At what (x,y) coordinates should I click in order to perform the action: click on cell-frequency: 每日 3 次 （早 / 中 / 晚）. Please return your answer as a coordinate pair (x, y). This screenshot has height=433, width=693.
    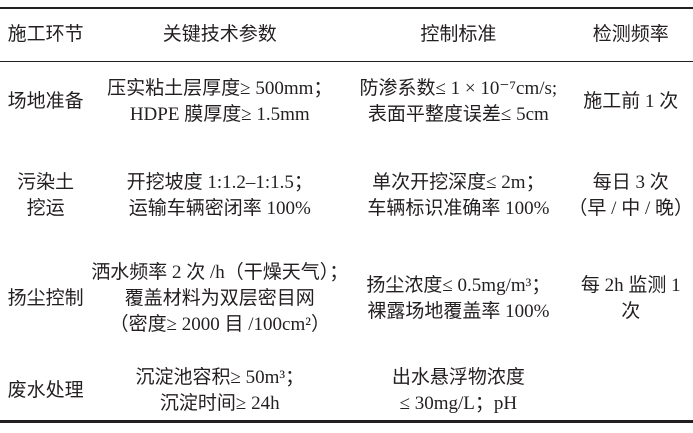
    Looking at the image, I should click on (630, 195).